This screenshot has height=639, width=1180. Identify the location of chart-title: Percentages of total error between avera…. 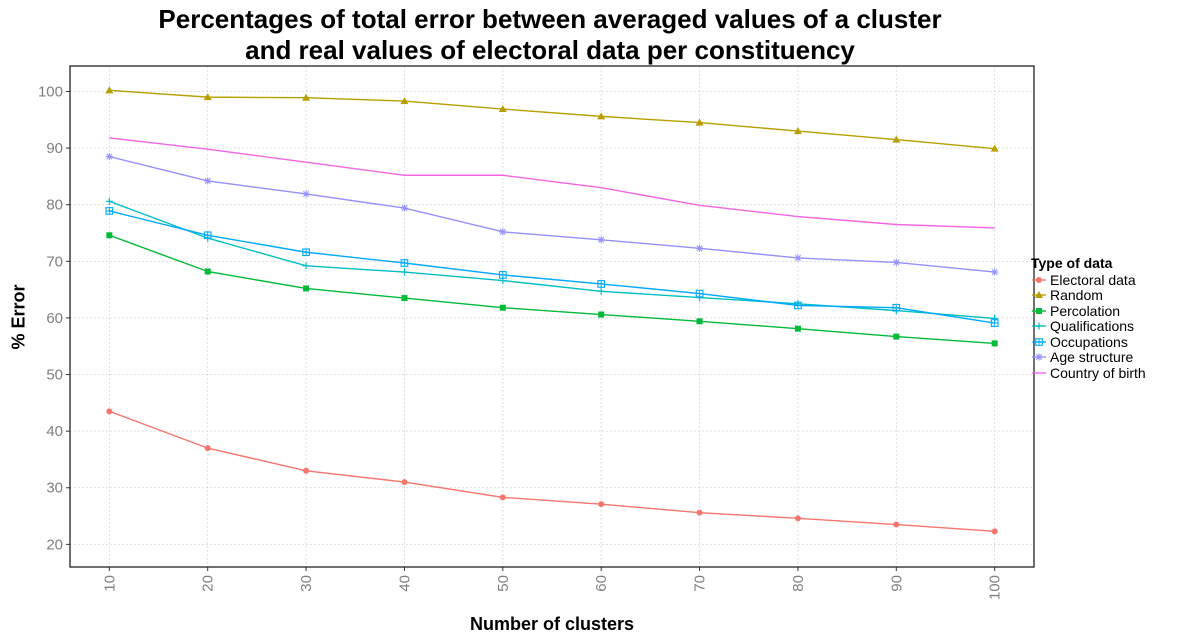
(550, 35).